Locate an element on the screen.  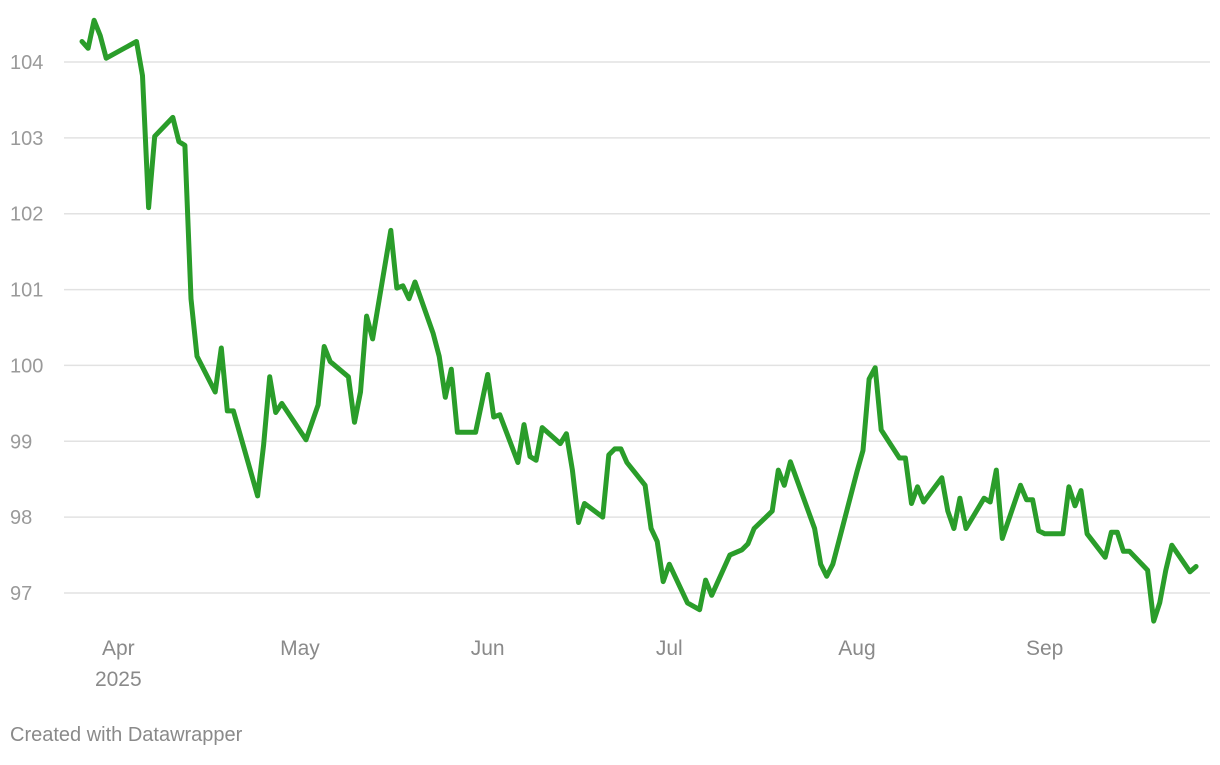
x-tick-label-jul: Jul is located at coordinates (669, 648).